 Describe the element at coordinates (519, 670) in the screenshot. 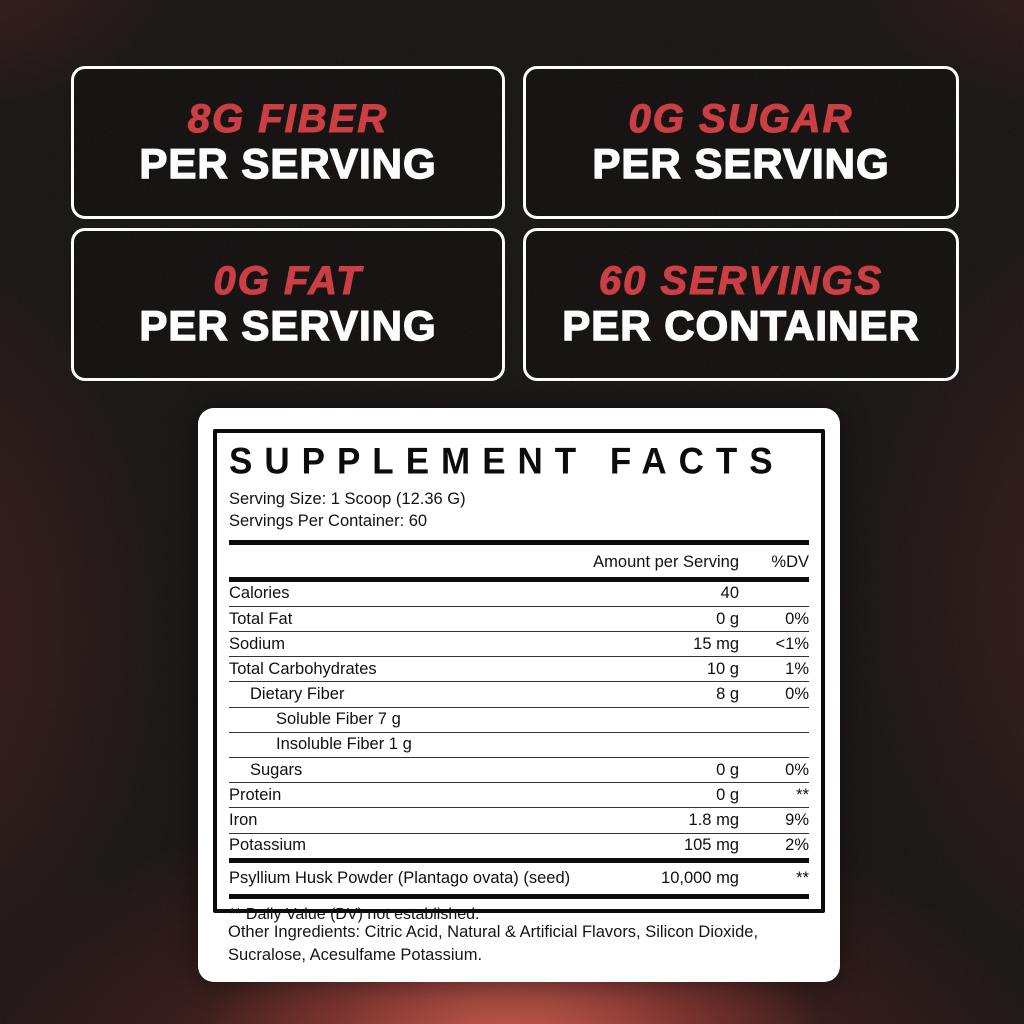

I see `table-row-total-carbohydrates: Total Carbohydrates 10 g 1%` at that location.